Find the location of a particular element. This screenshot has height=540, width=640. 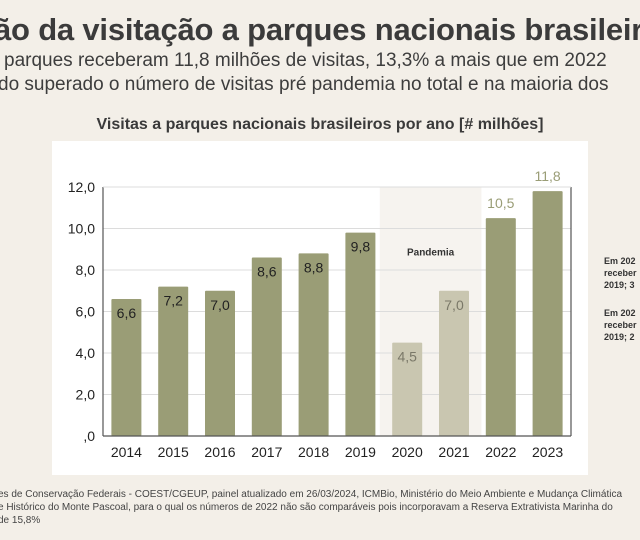

x-tick-label: 2022 is located at coordinates (500, 452).